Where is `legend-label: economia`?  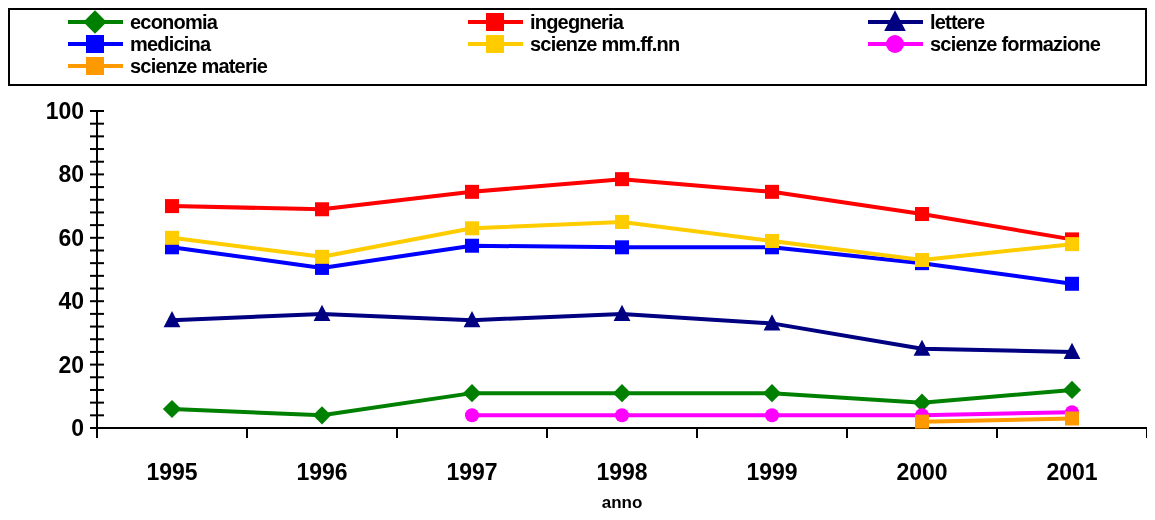 legend-label: economia is located at coordinates (174, 22).